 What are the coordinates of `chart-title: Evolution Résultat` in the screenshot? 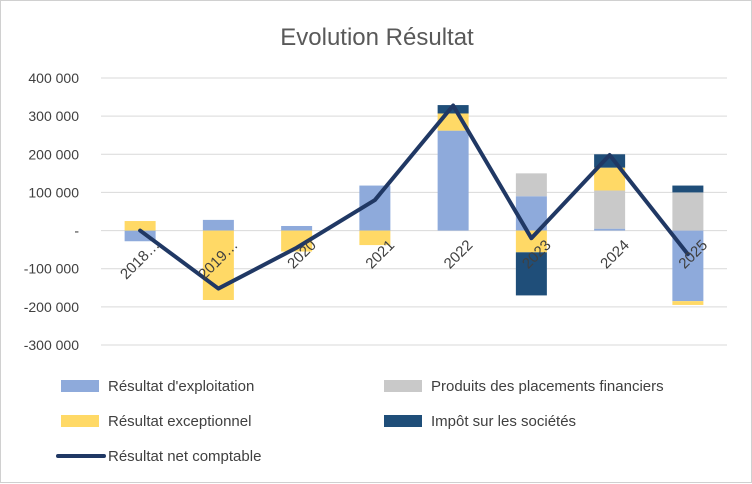 It's located at (377, 37).